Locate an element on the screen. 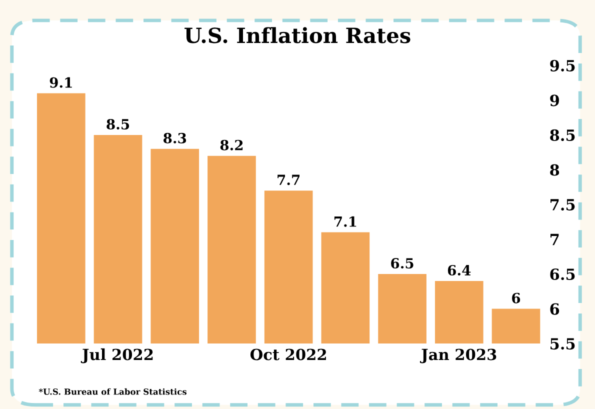 The image size is (595, 409). x-tick-label: Jul 2022 is located at coordinates (116, 356).